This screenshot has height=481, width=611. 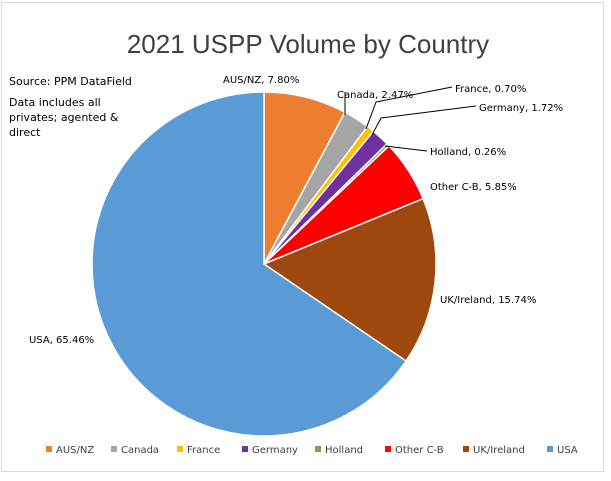 What do you see at coordinates (70, 81) in the screenshot?
I see `source-note: Source: PPM DataField` at bounding box center [70, 81].